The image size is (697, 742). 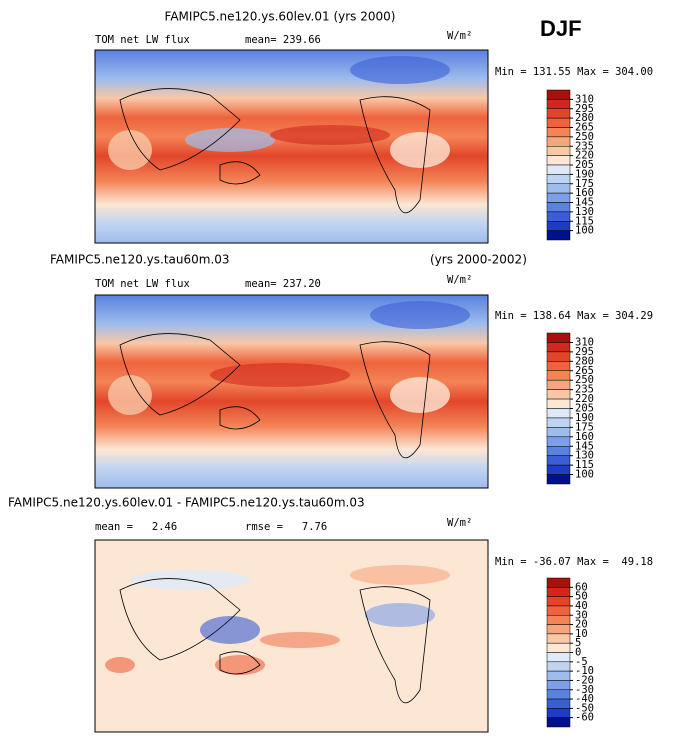 I want to click on colorbar-label: 0, so click(x=578, y=653).